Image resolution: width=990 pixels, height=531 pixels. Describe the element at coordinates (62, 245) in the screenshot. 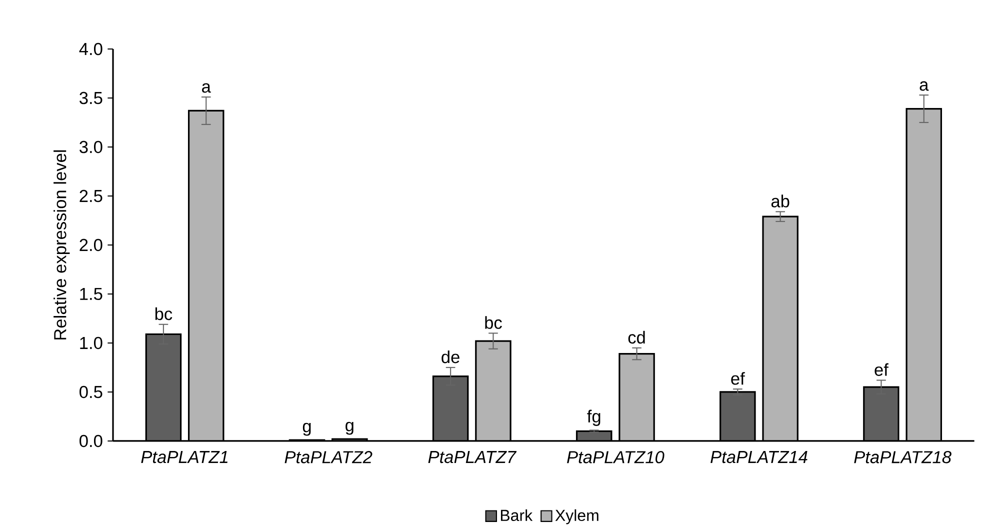

I see `y-axis-title: Relative expression level` at that location.